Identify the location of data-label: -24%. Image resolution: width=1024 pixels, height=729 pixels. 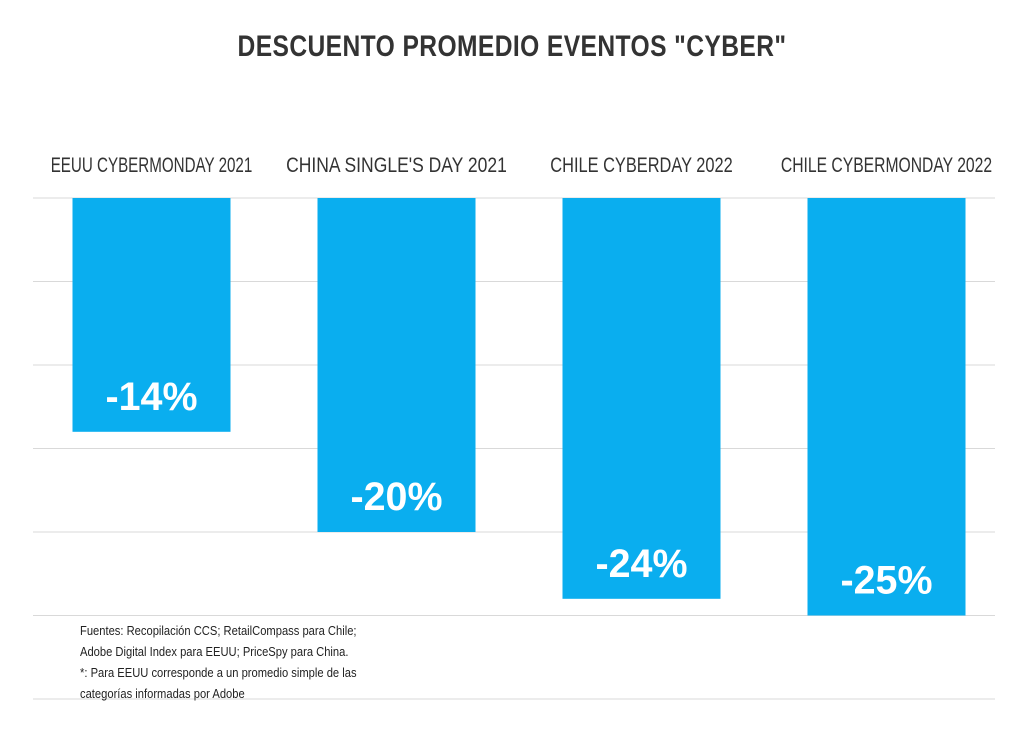
(642, 564).